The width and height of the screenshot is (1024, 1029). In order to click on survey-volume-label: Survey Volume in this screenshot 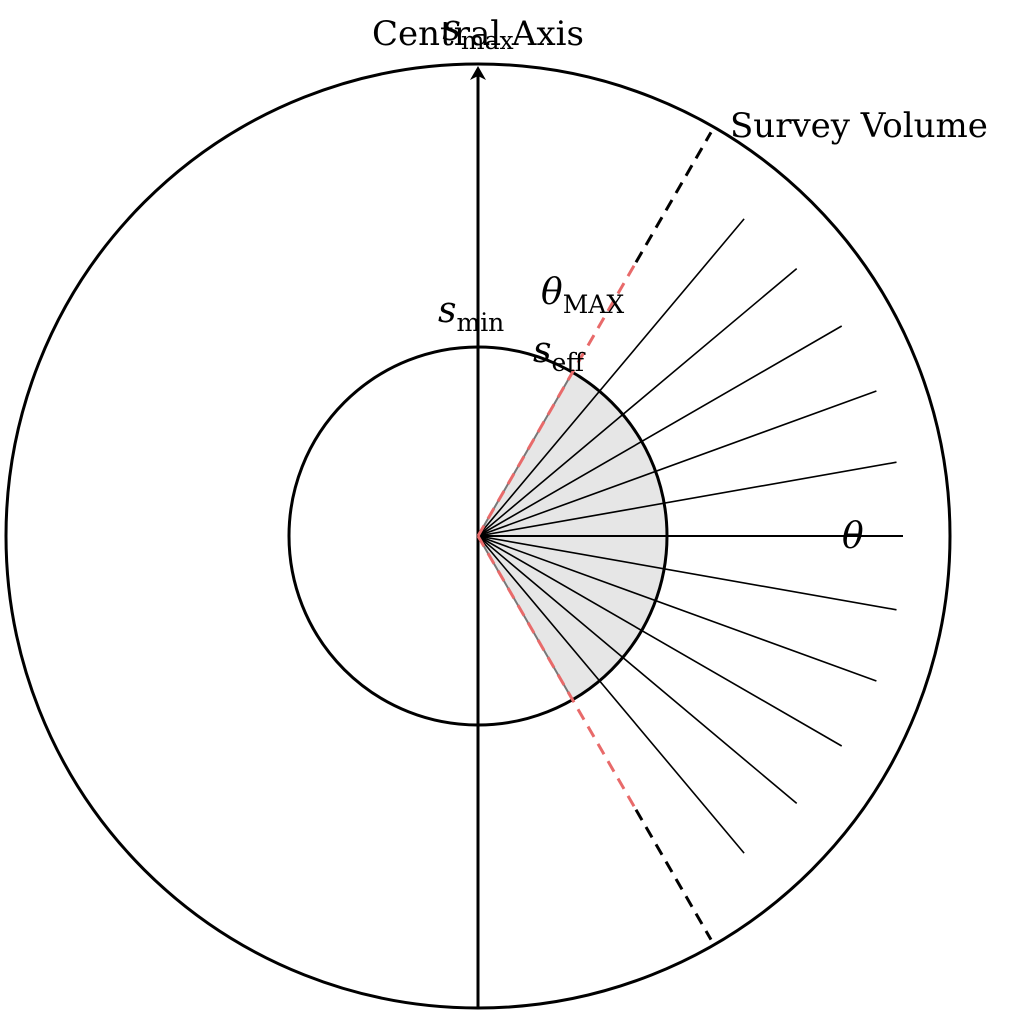, I will do `click(859, 126)`.